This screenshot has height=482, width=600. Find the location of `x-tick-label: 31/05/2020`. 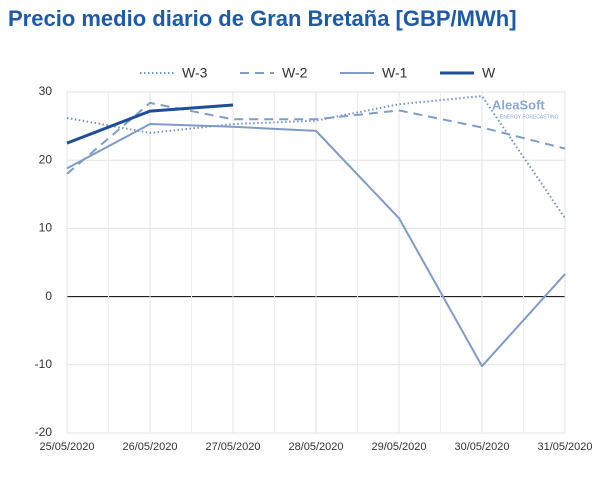

x-tick-label: 31/05/2020 is located at coordinates (564, 447).